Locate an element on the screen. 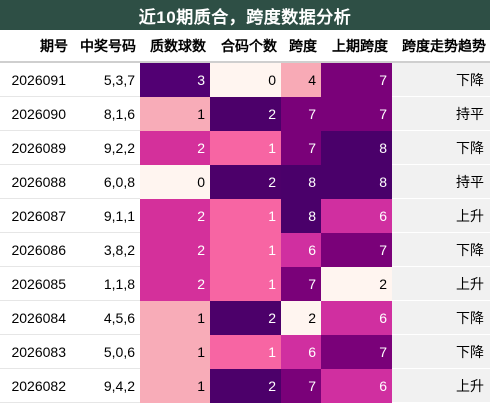 Image resolution: width=490 pixels, height=403 pixels. table-row: 2026085 1,1,8 2 1 7 2 上升 is located at coordinates (245, 283).